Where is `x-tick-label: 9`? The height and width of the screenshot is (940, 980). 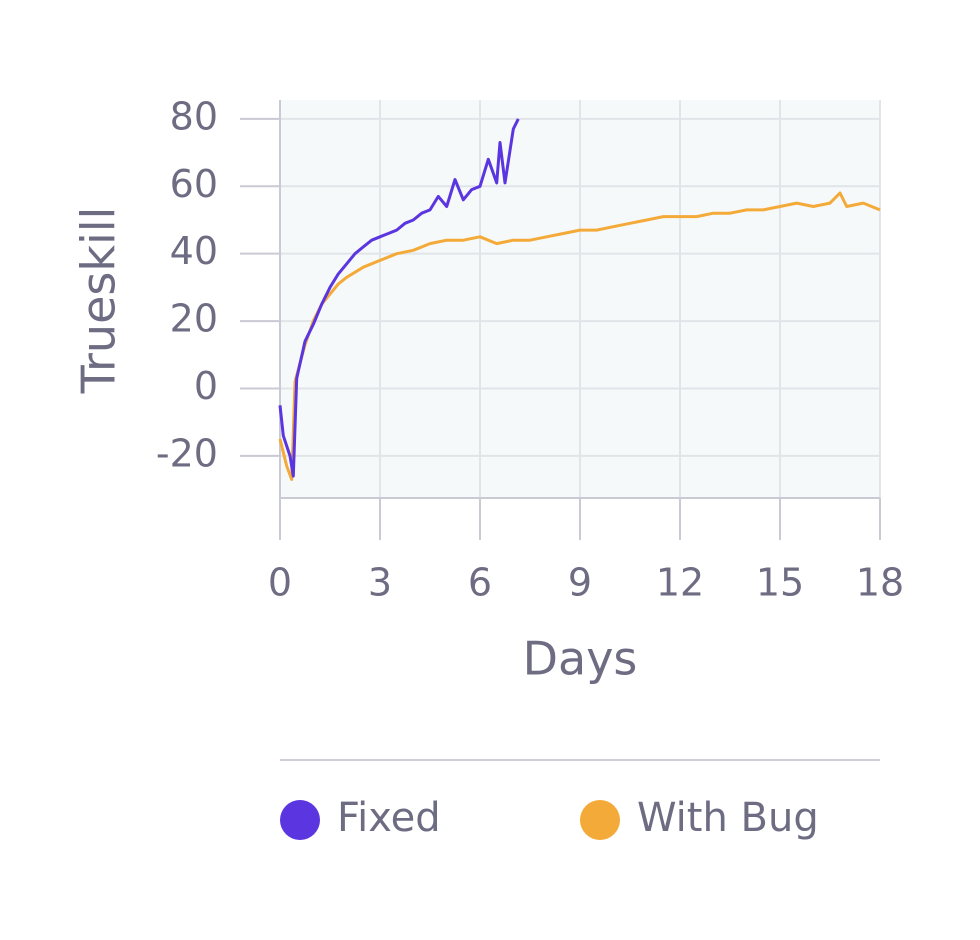 x-tick-label: 9 is located at coordinates (580, 583).